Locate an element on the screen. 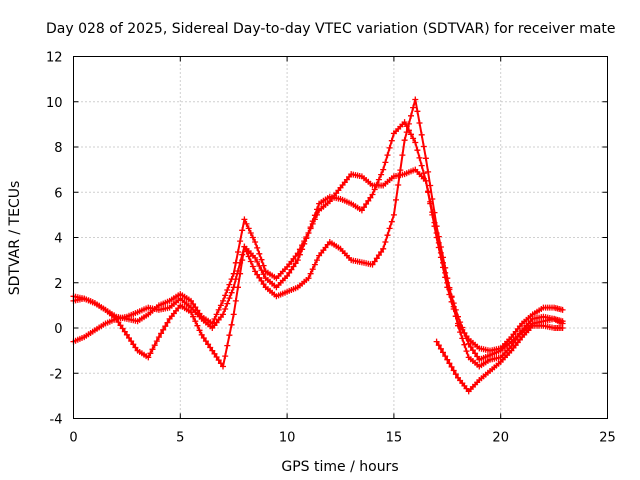 The height and width of the screenshot is (480, 640). x-tick-label: 20 is located at coordinates (500, 438).